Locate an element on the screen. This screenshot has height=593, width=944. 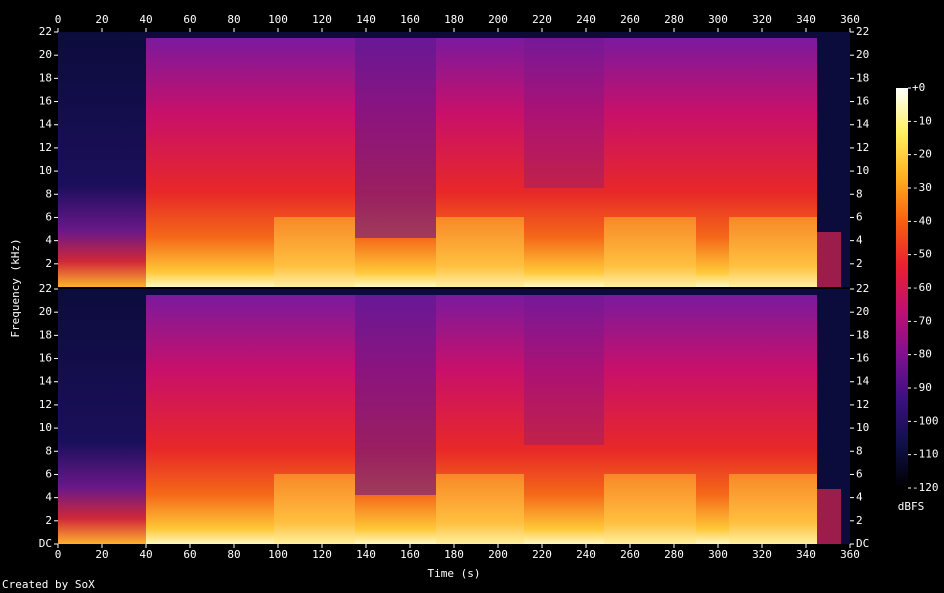
colorbar-tick-label: -20 is located at coordinates (922, 154).